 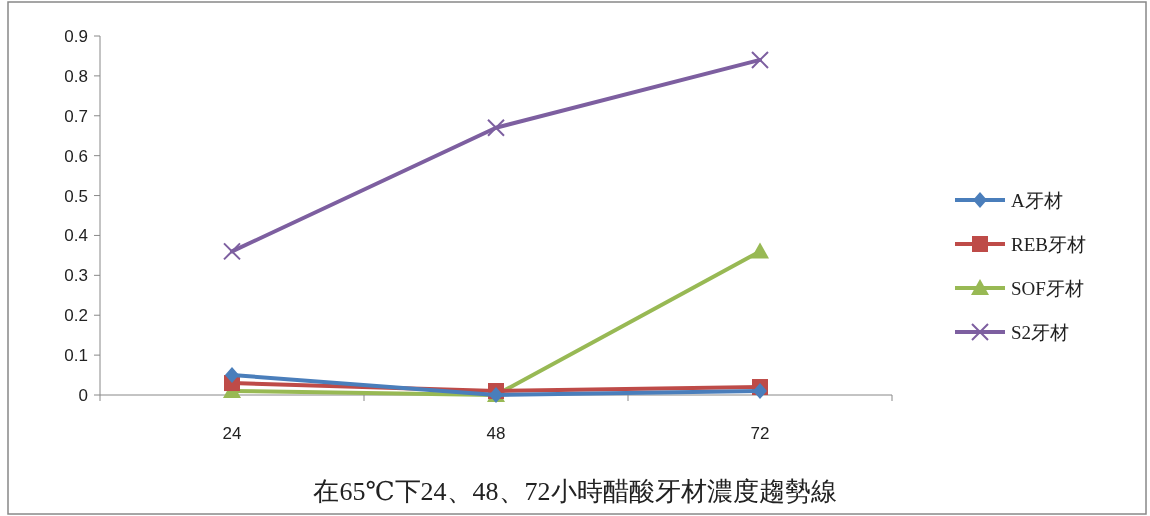 What do you see at coordinates (1037, 200) in the screenshot?
I see `legend-label: A牙材` at bounding box center [1037, 200].